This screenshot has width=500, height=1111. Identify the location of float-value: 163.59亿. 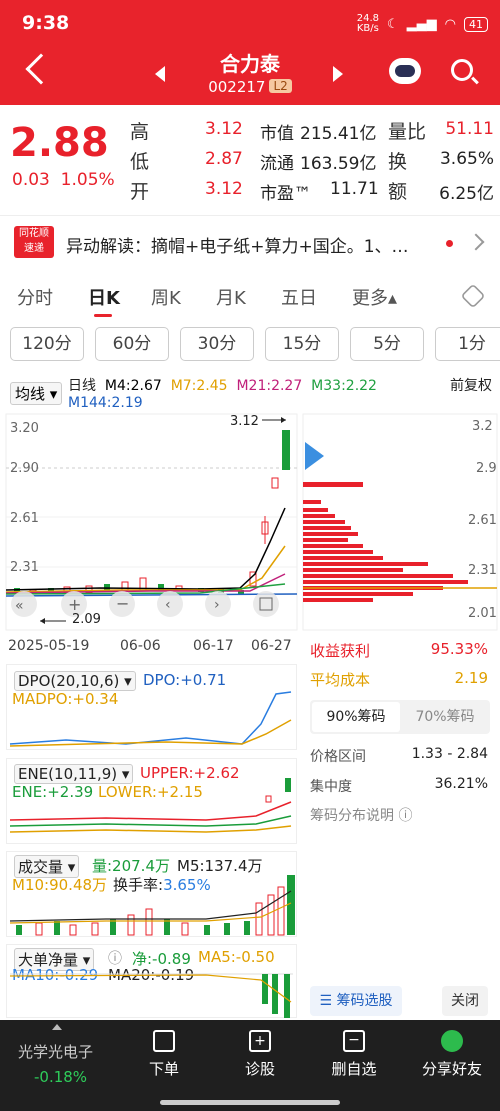
(338, 164).